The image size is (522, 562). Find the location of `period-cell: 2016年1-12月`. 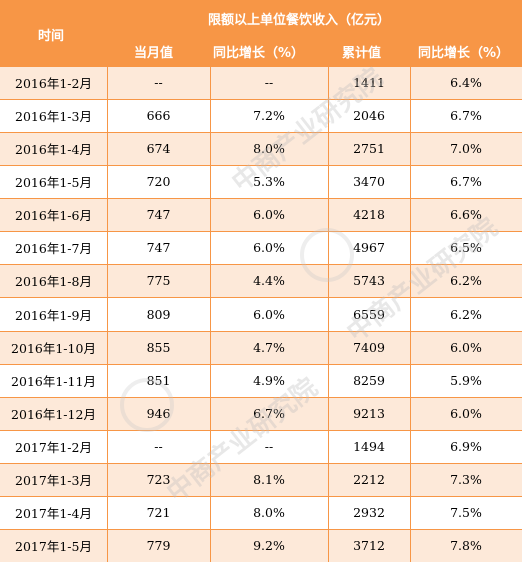

period-cell: 2016年1-12月 is located at coordinates (53, 414).